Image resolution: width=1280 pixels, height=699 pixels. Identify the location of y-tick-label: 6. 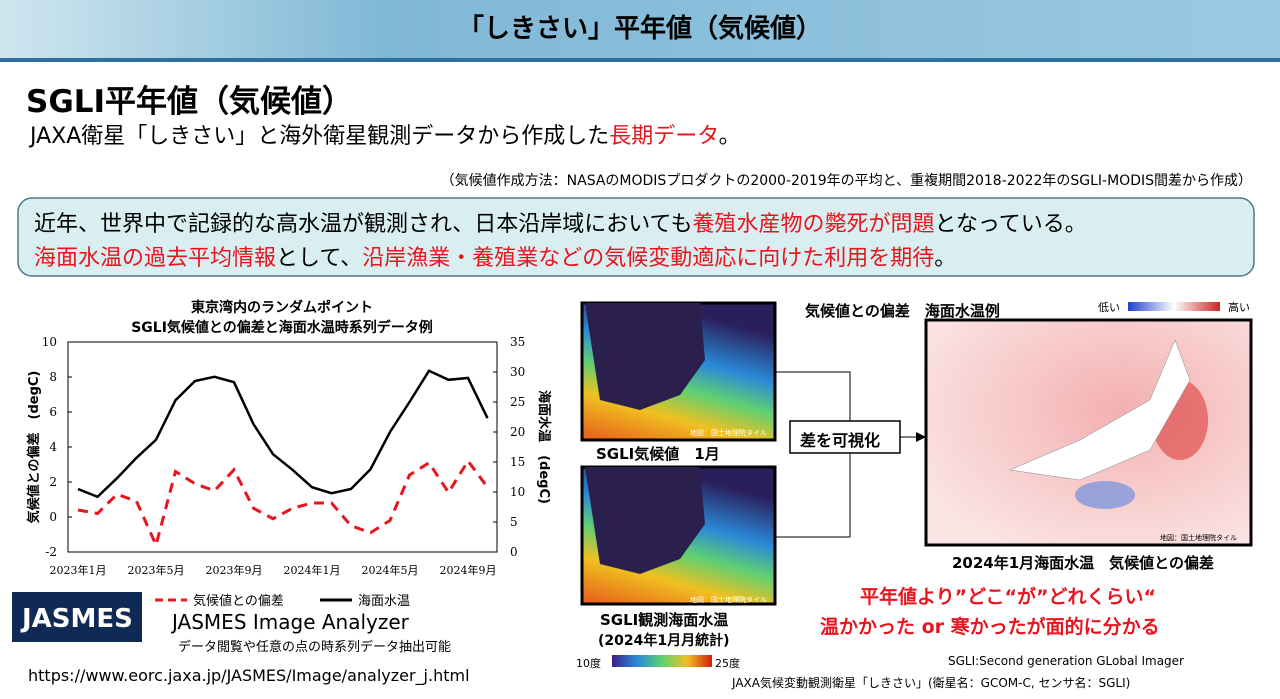
(53, 412).